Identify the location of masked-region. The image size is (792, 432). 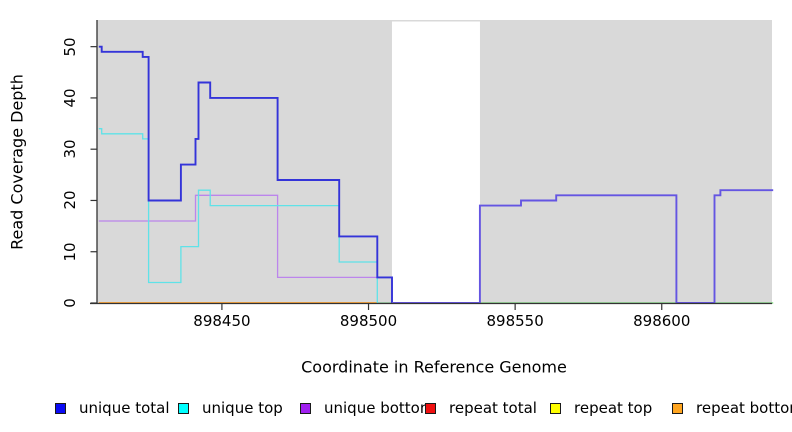
(435, 162).